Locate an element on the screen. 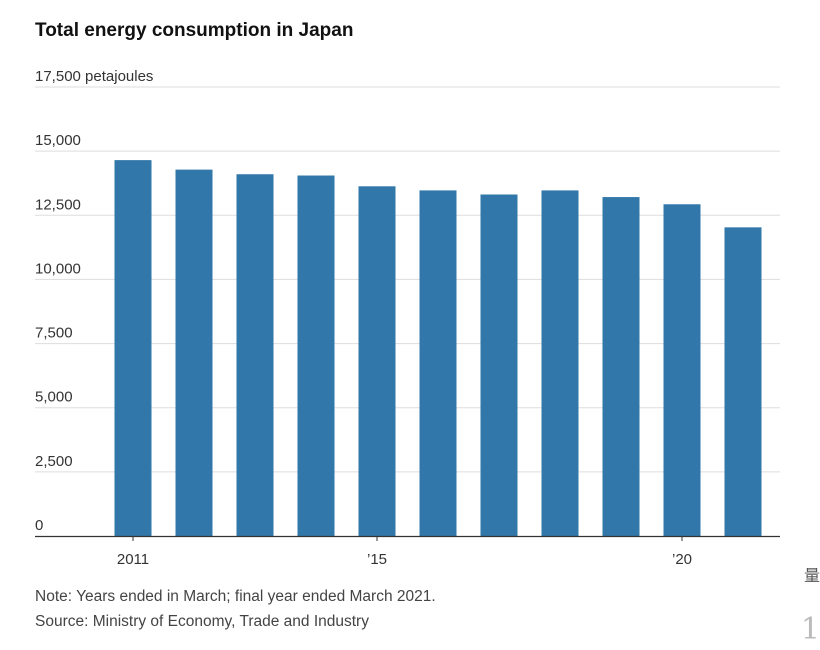 This screenshot has height=650, width=820. y-tick-label: 10,000 is located at coordinates (58, 268).